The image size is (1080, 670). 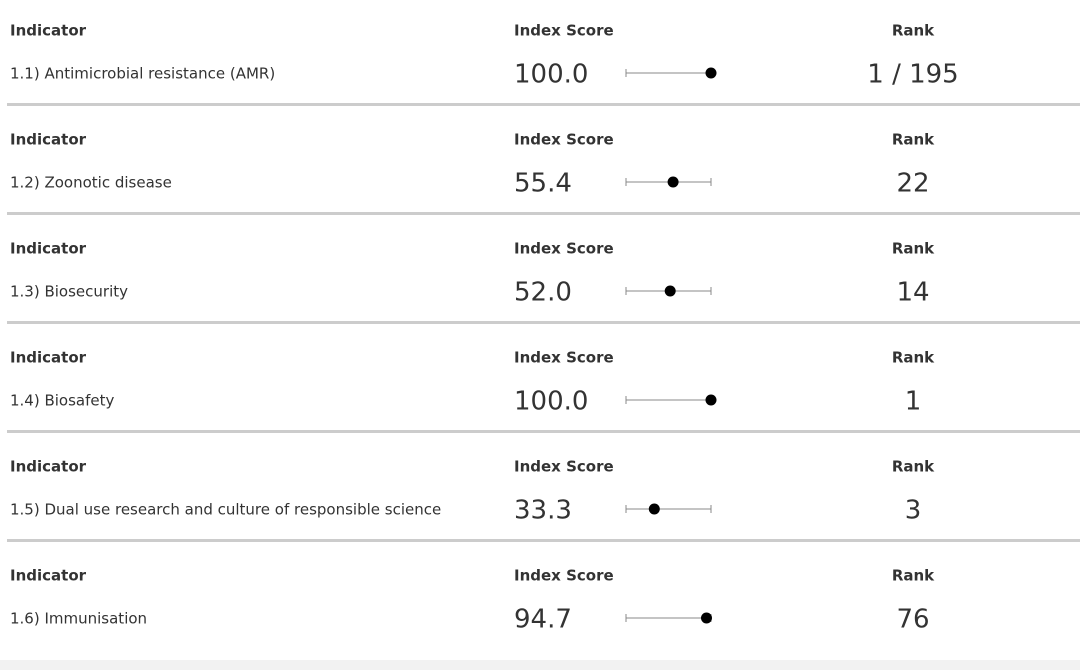 What do you see at coordinates (912, 620) in the screenshot?
I see `rank-value: 76` at bounding box center [912, 620].